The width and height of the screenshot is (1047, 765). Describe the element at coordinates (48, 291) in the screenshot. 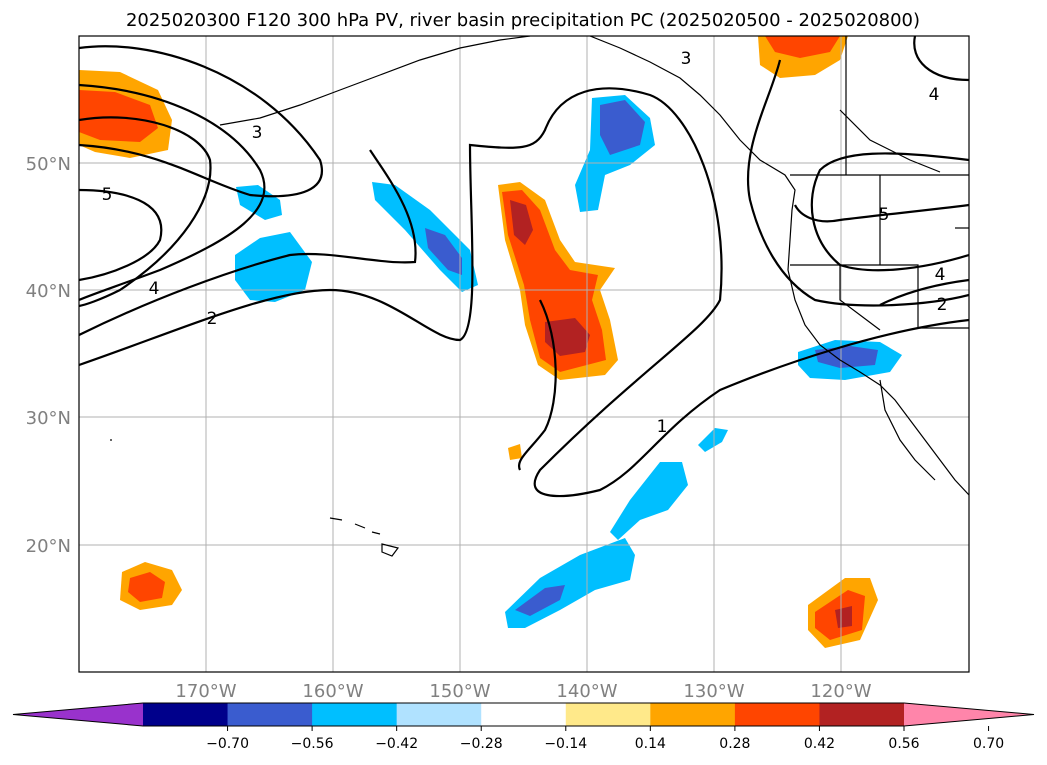

I see `lat-tick-label: 40°N` at that location.